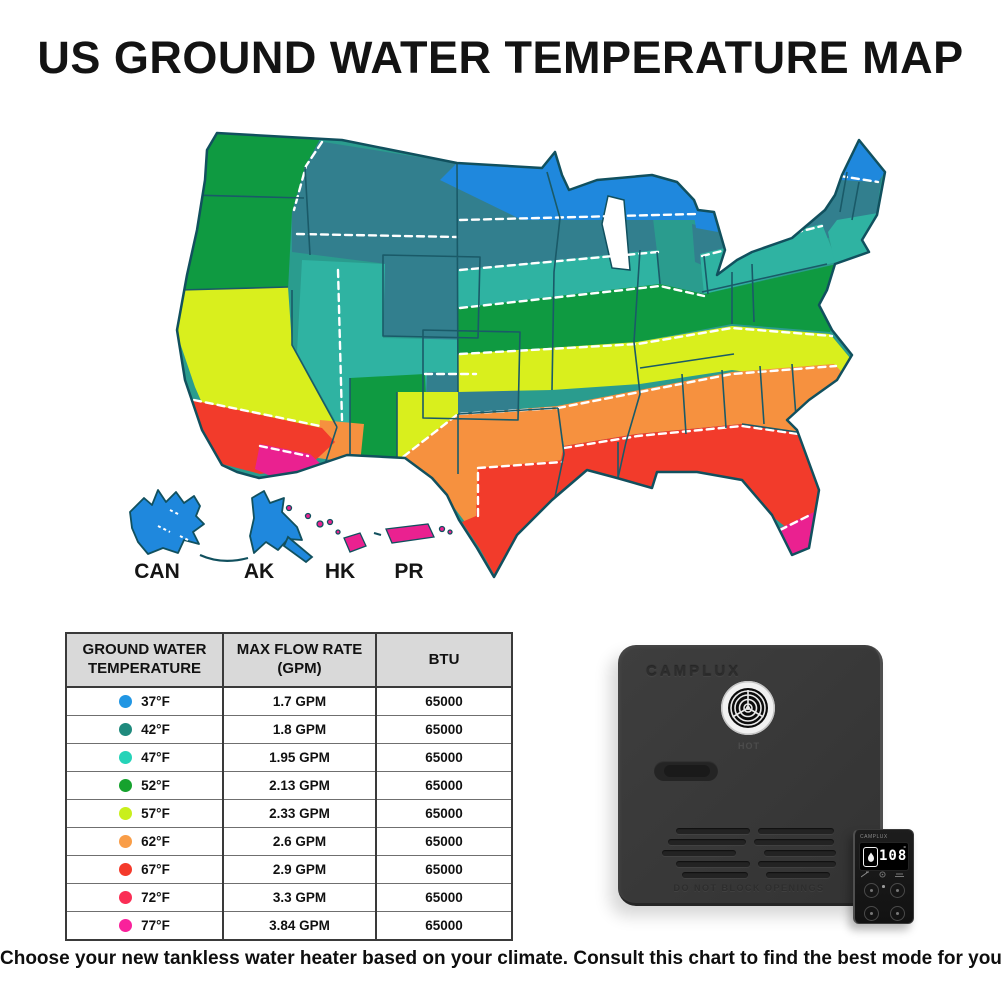 The height and width of the screenshot is (1001, 1001). I want to click on temp-value: 37°F, so click(155, 701).